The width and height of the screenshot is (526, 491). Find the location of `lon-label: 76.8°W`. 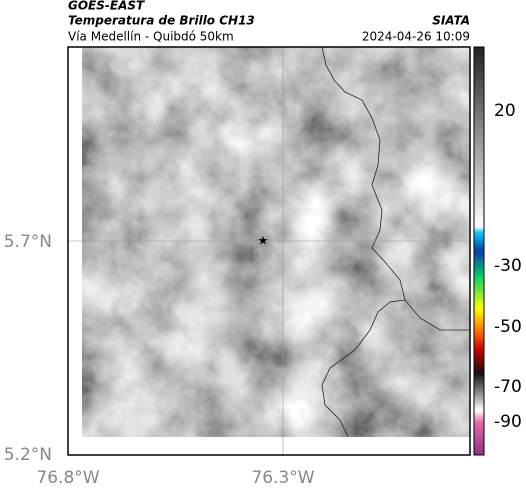

lon-label: 76.8°W is located at coordinates (67, 478).